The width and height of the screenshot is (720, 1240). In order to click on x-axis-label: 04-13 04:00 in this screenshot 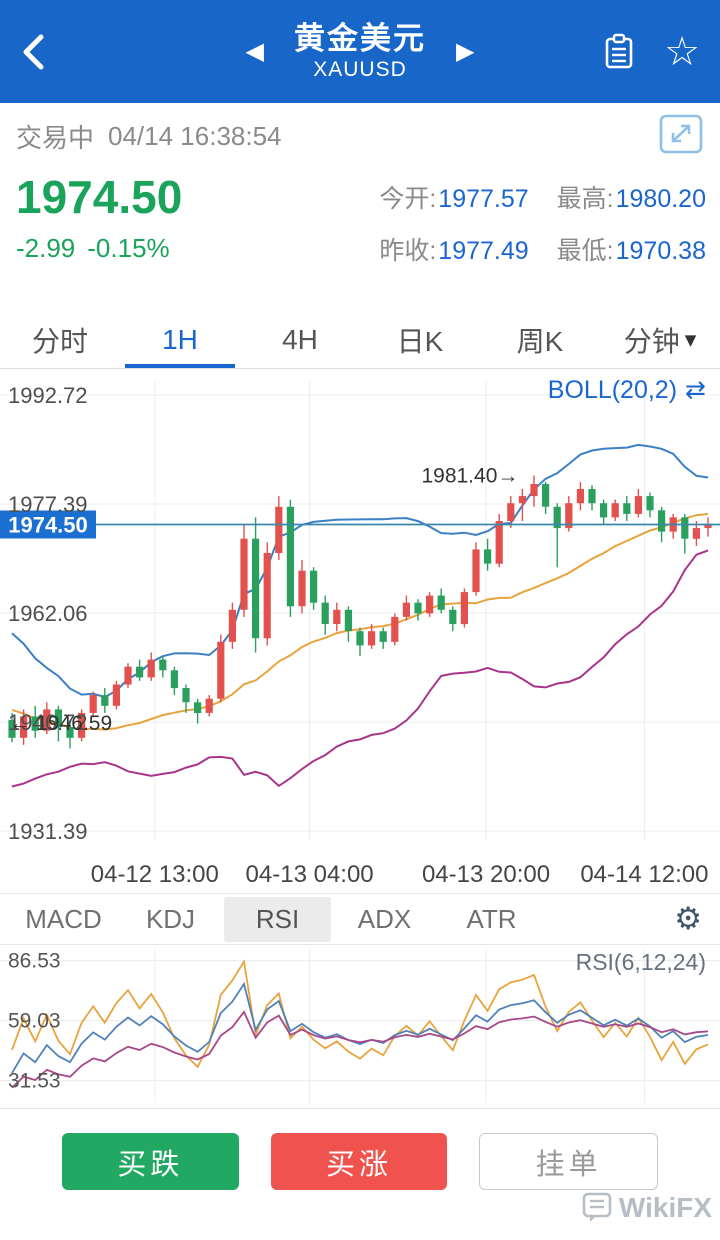, I will do `click(309, 874)`.